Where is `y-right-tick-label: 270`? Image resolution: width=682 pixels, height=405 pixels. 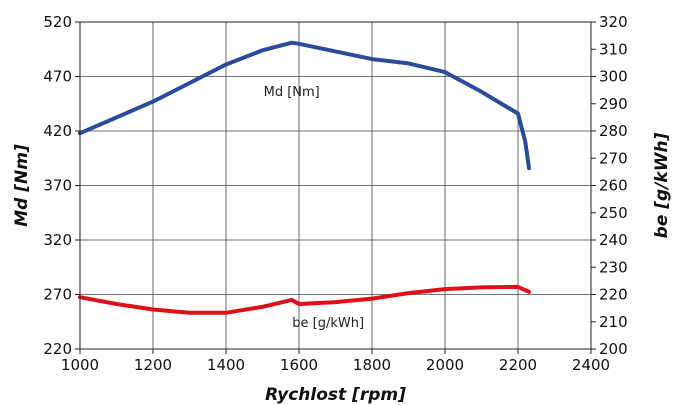 y-right-tick-label: 270 is located at coordinates (613, 158).